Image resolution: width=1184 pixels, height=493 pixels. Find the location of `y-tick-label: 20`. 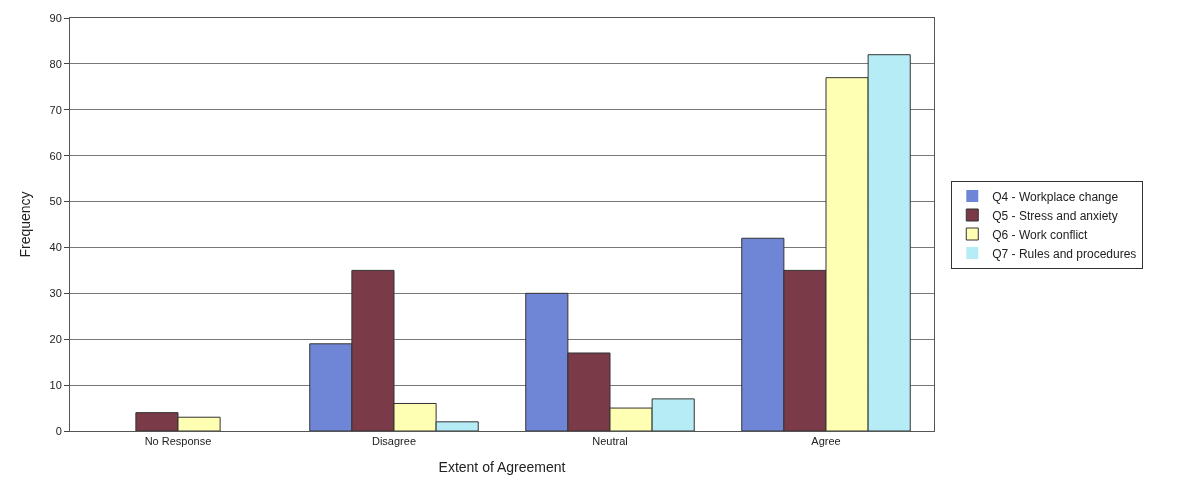

y-tick-label: 20 is located at coordinates (55, 339).